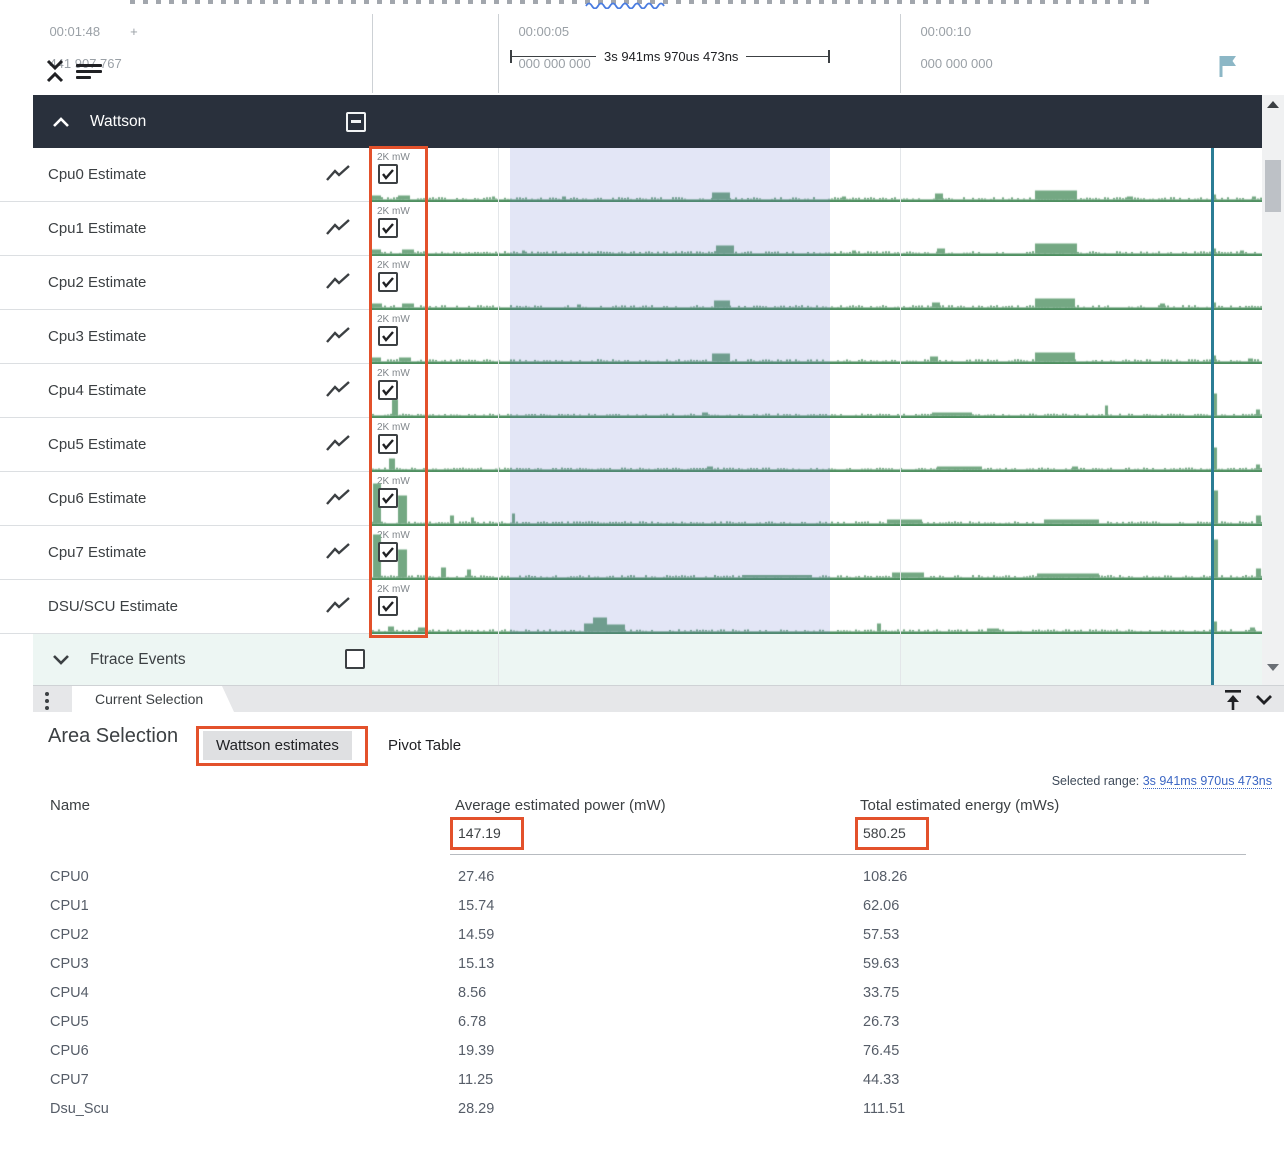  What do you see at coordinates (960, 805) in the screenshot?
I see `column-header-total-energy: Total estimated energy (mWs)` at bounding box center [960, 805].